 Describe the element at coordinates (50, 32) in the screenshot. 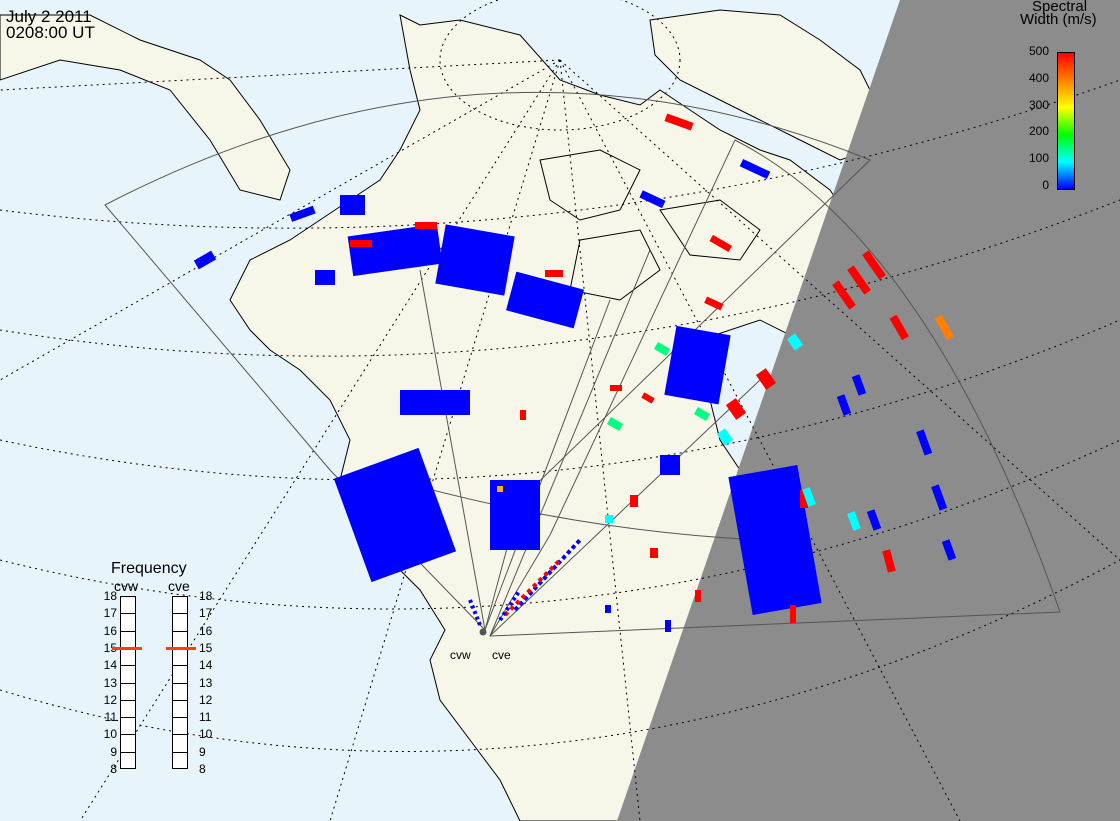

I see `time-label: 0208:00 UT` at that location.